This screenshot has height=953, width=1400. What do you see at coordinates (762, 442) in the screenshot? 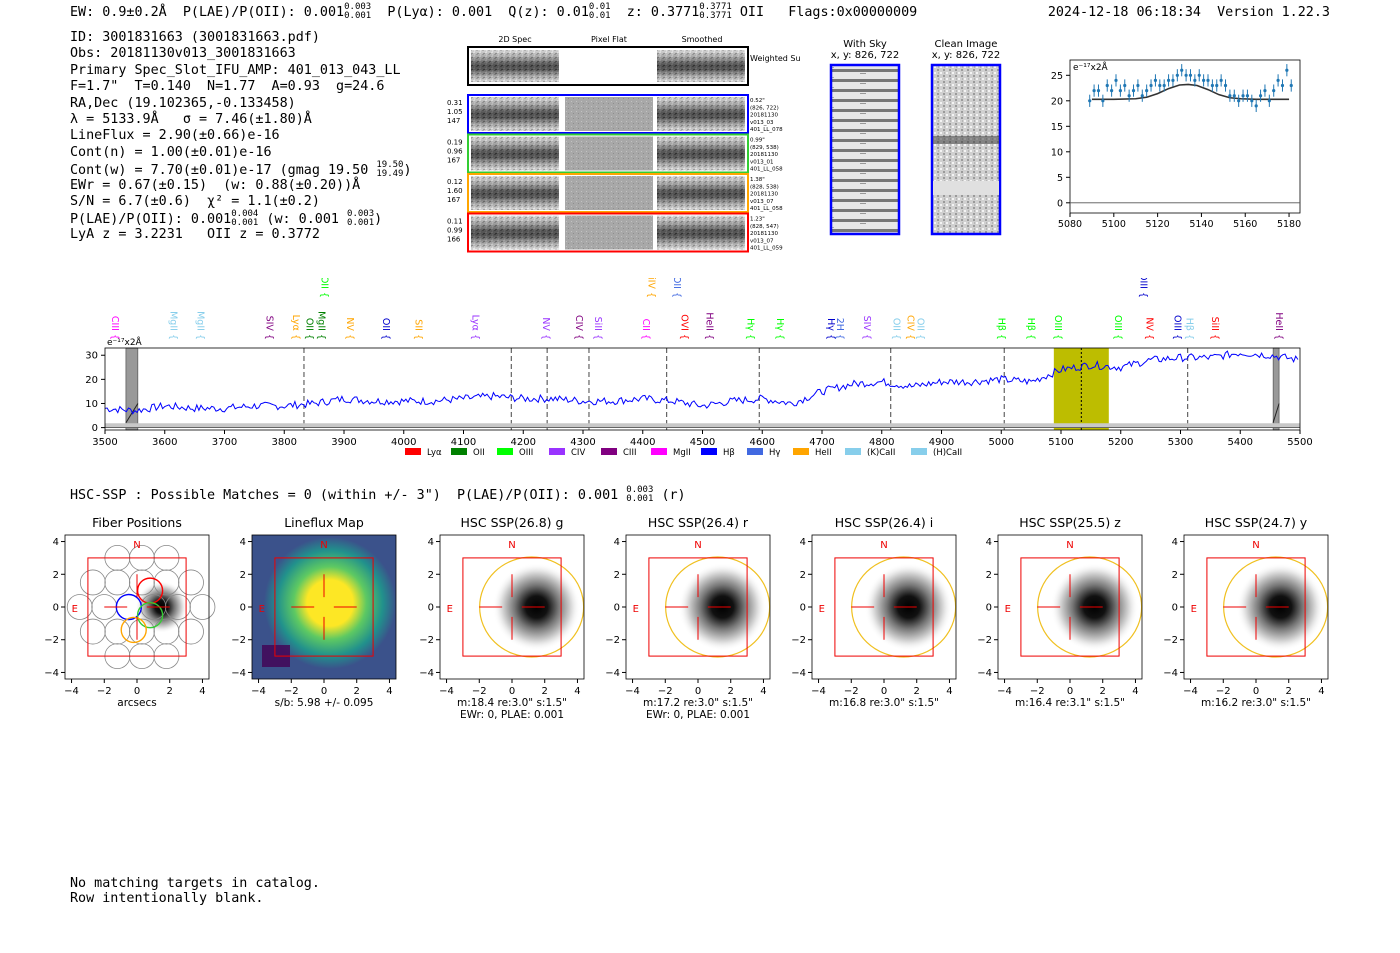
I see `full-xtick-label: 4600` at bounding box center [762, 442].